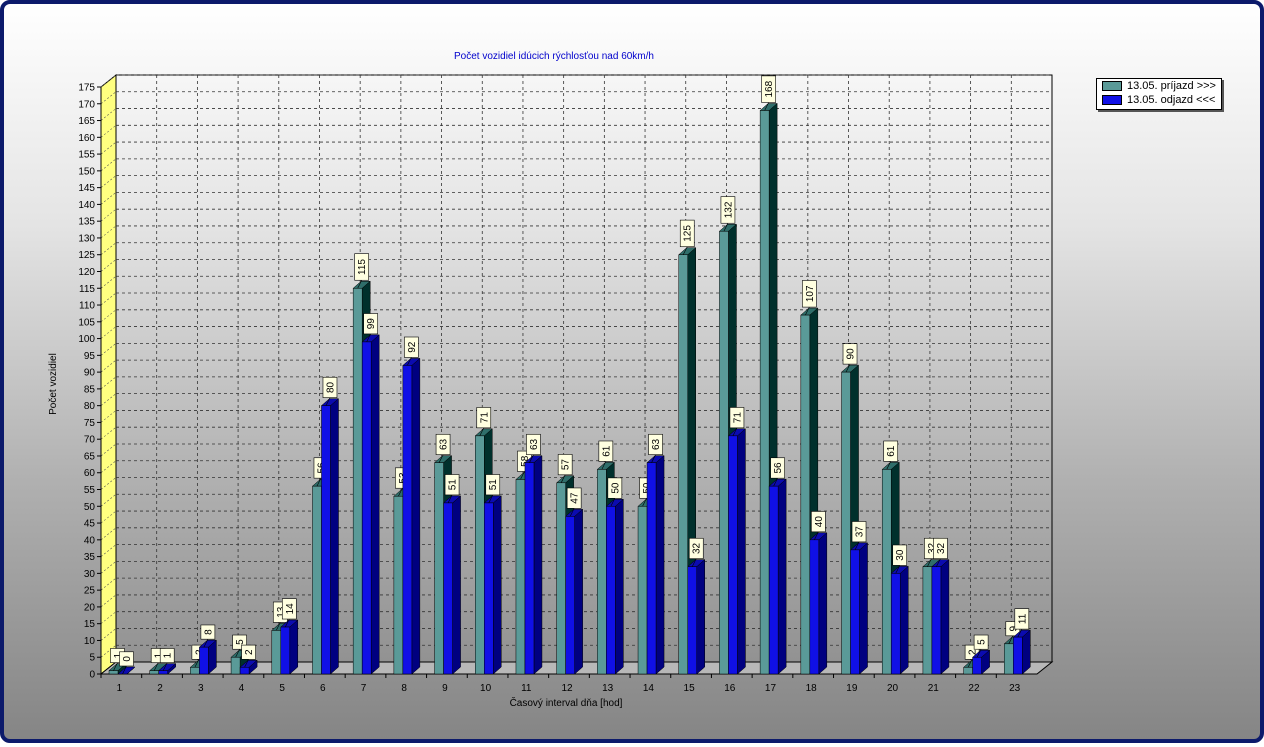 Image resolution: width=1264 pixels, height=747 pixels. What do you see at coordinates (92, 658) in the screenshot?
I see `y-tick-label: 5` at bounding box center [92, 658].